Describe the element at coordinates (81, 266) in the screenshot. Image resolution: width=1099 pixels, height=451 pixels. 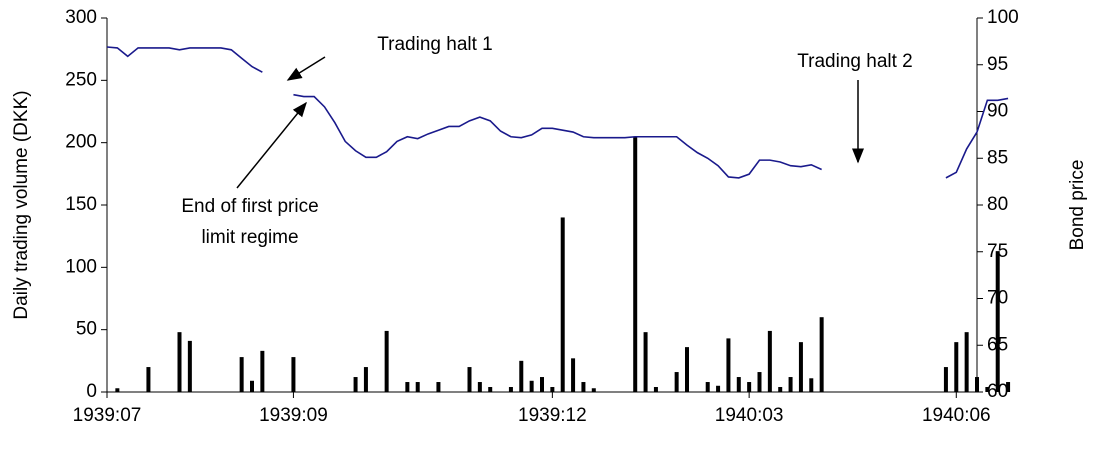
I see `y-tick-label: 100` at that location.